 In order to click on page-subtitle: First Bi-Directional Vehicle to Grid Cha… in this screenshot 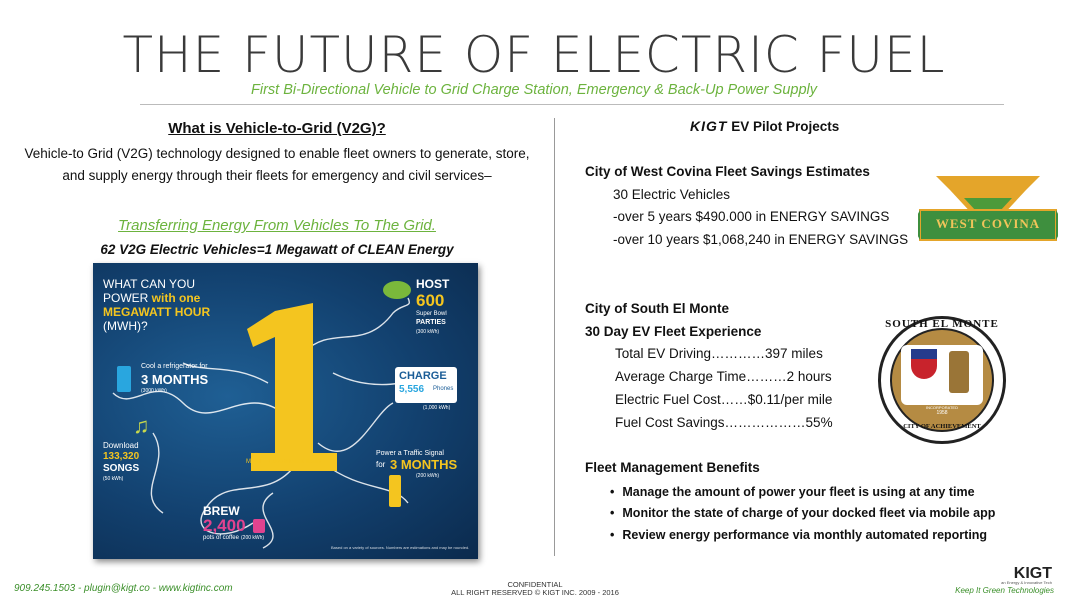, I will do `click(534, 90)`.